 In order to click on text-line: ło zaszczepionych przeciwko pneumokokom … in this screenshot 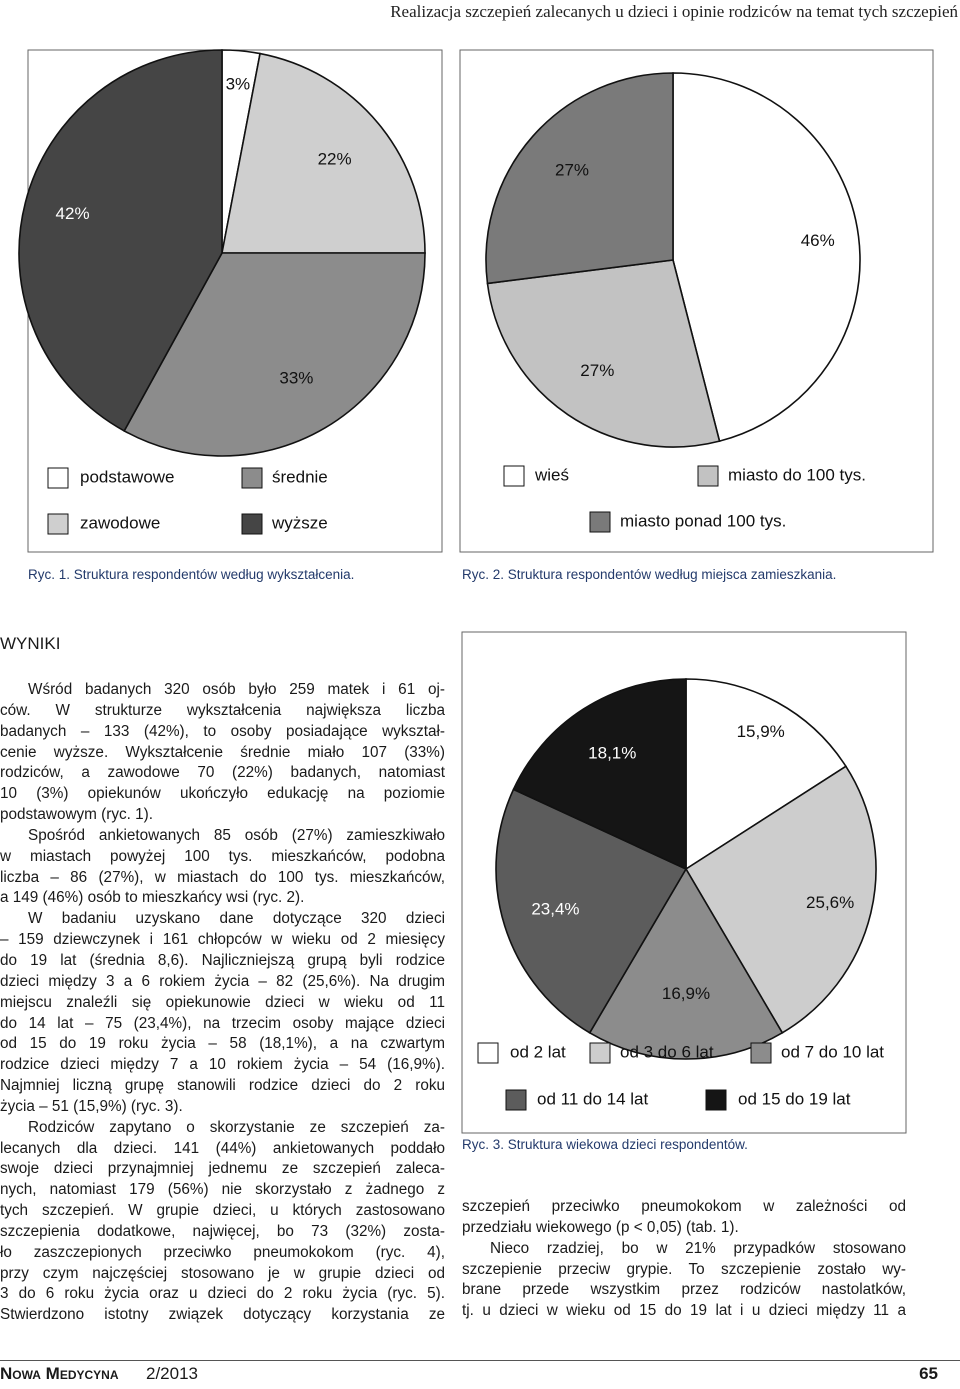, I will do `click(222, 1252)`.